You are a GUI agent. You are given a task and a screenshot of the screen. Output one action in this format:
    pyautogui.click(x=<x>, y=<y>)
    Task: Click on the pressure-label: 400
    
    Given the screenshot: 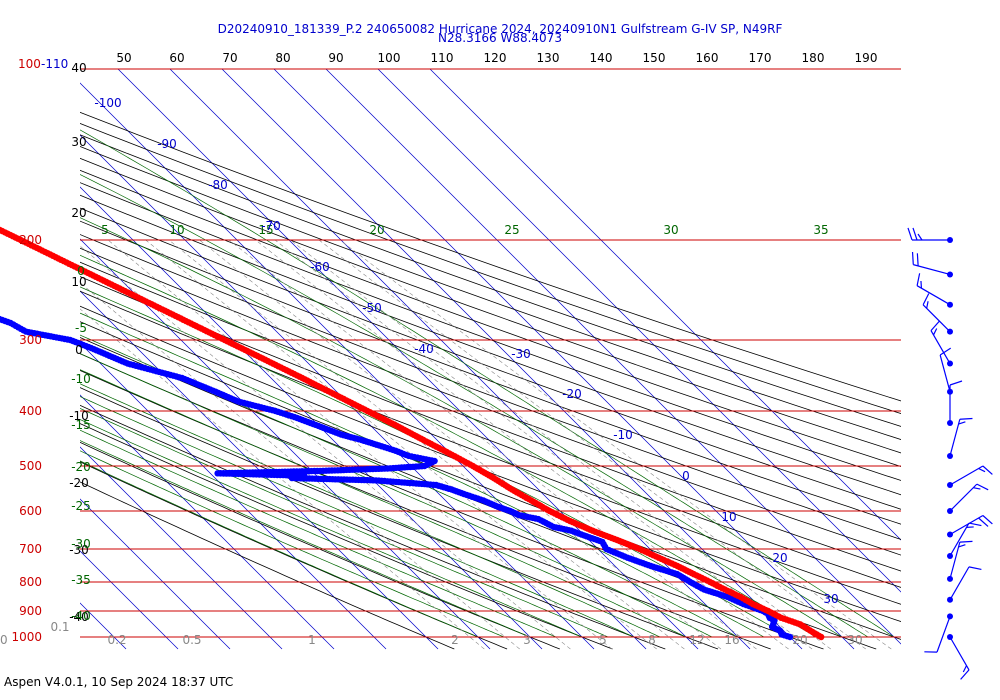 What is the action you would take?
    pyautogui.click(x=30, y=411)
    